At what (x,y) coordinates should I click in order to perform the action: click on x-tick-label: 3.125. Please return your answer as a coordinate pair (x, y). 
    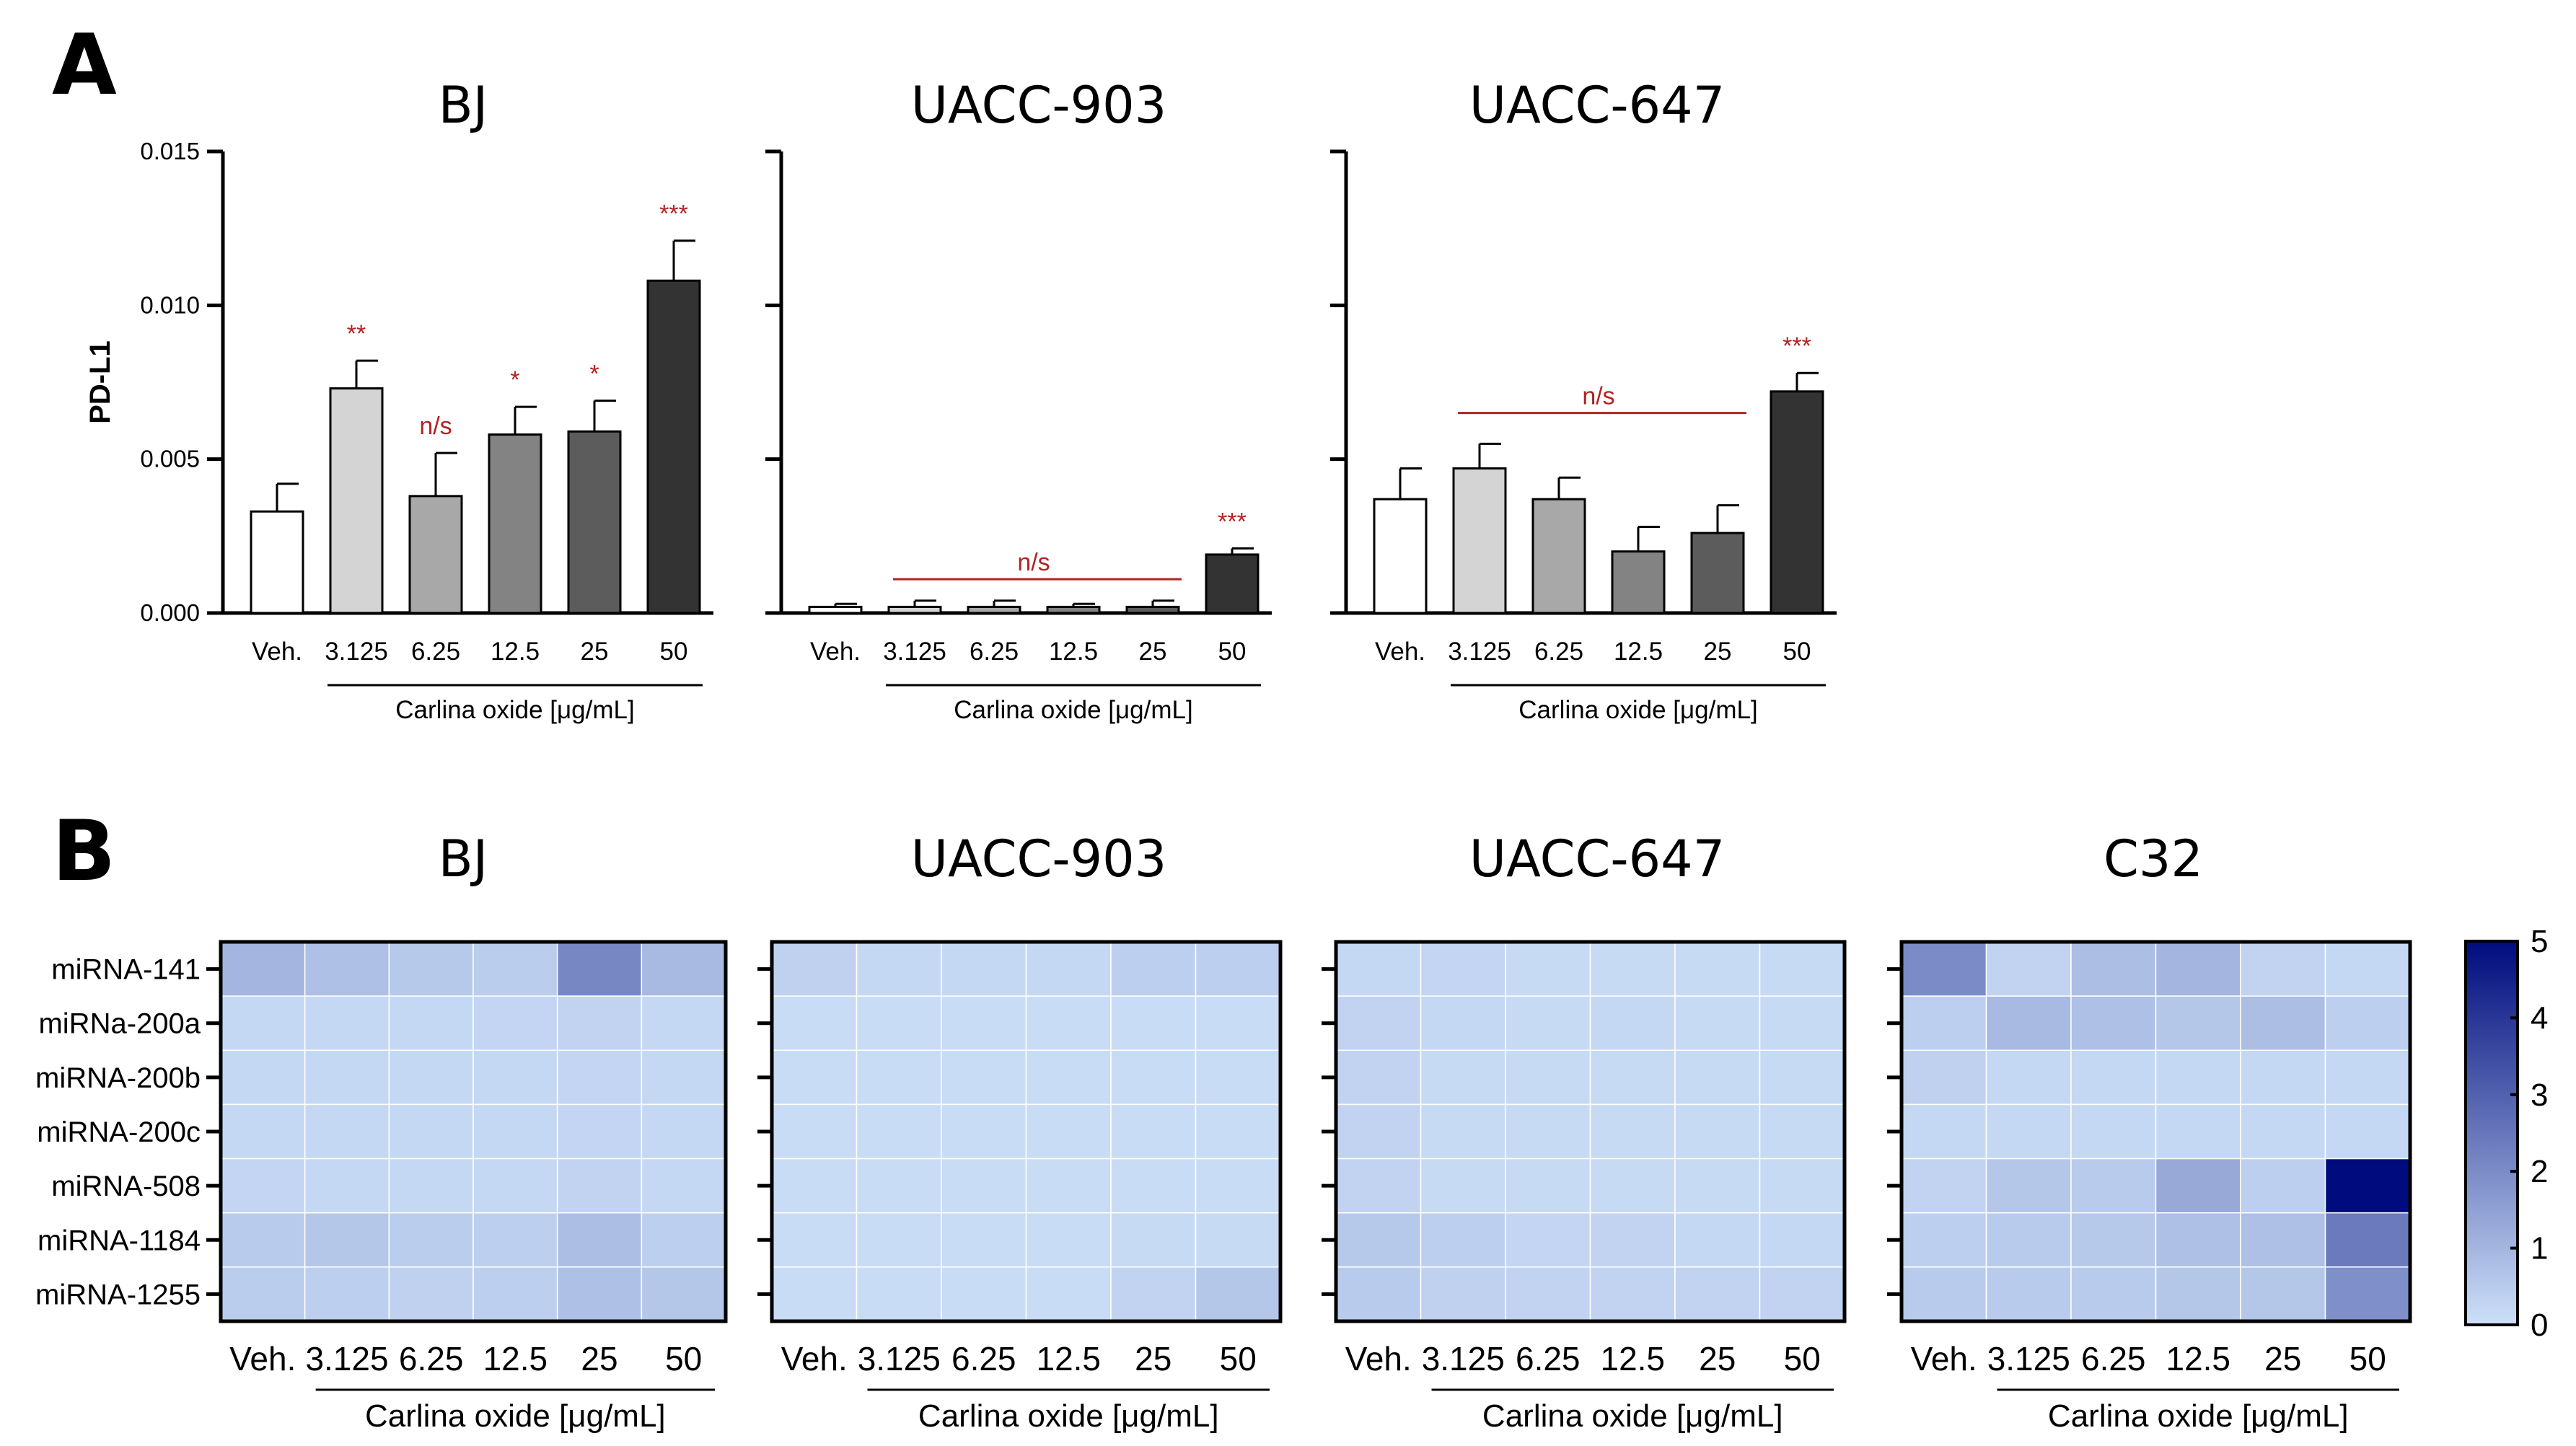
    Looking at the image, I should click on (356, 652).